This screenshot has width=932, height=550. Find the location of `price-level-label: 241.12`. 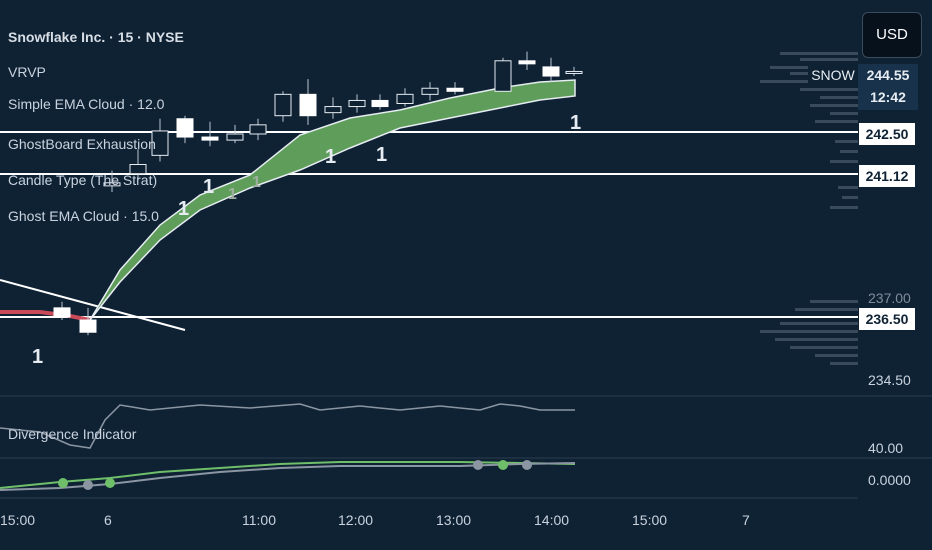

price-level-label: 241.12 is located at coordinates (887, 176).